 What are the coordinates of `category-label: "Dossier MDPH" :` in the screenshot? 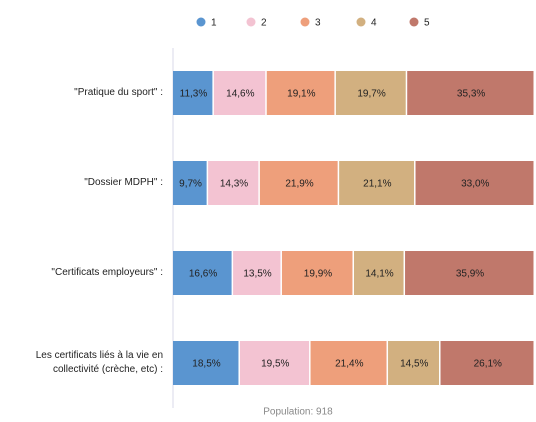 It's located at (123, 182).